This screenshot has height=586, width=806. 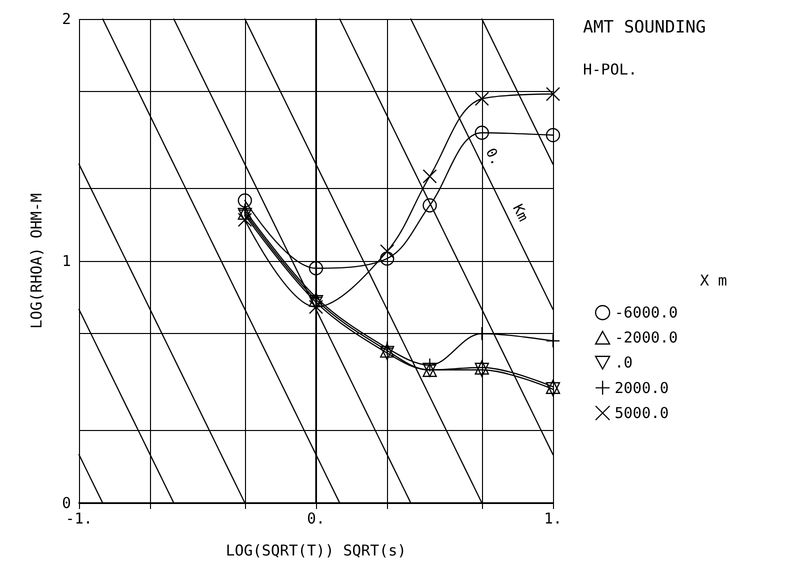 I want to click on legend-title: X m, so click(x=714, y=281).